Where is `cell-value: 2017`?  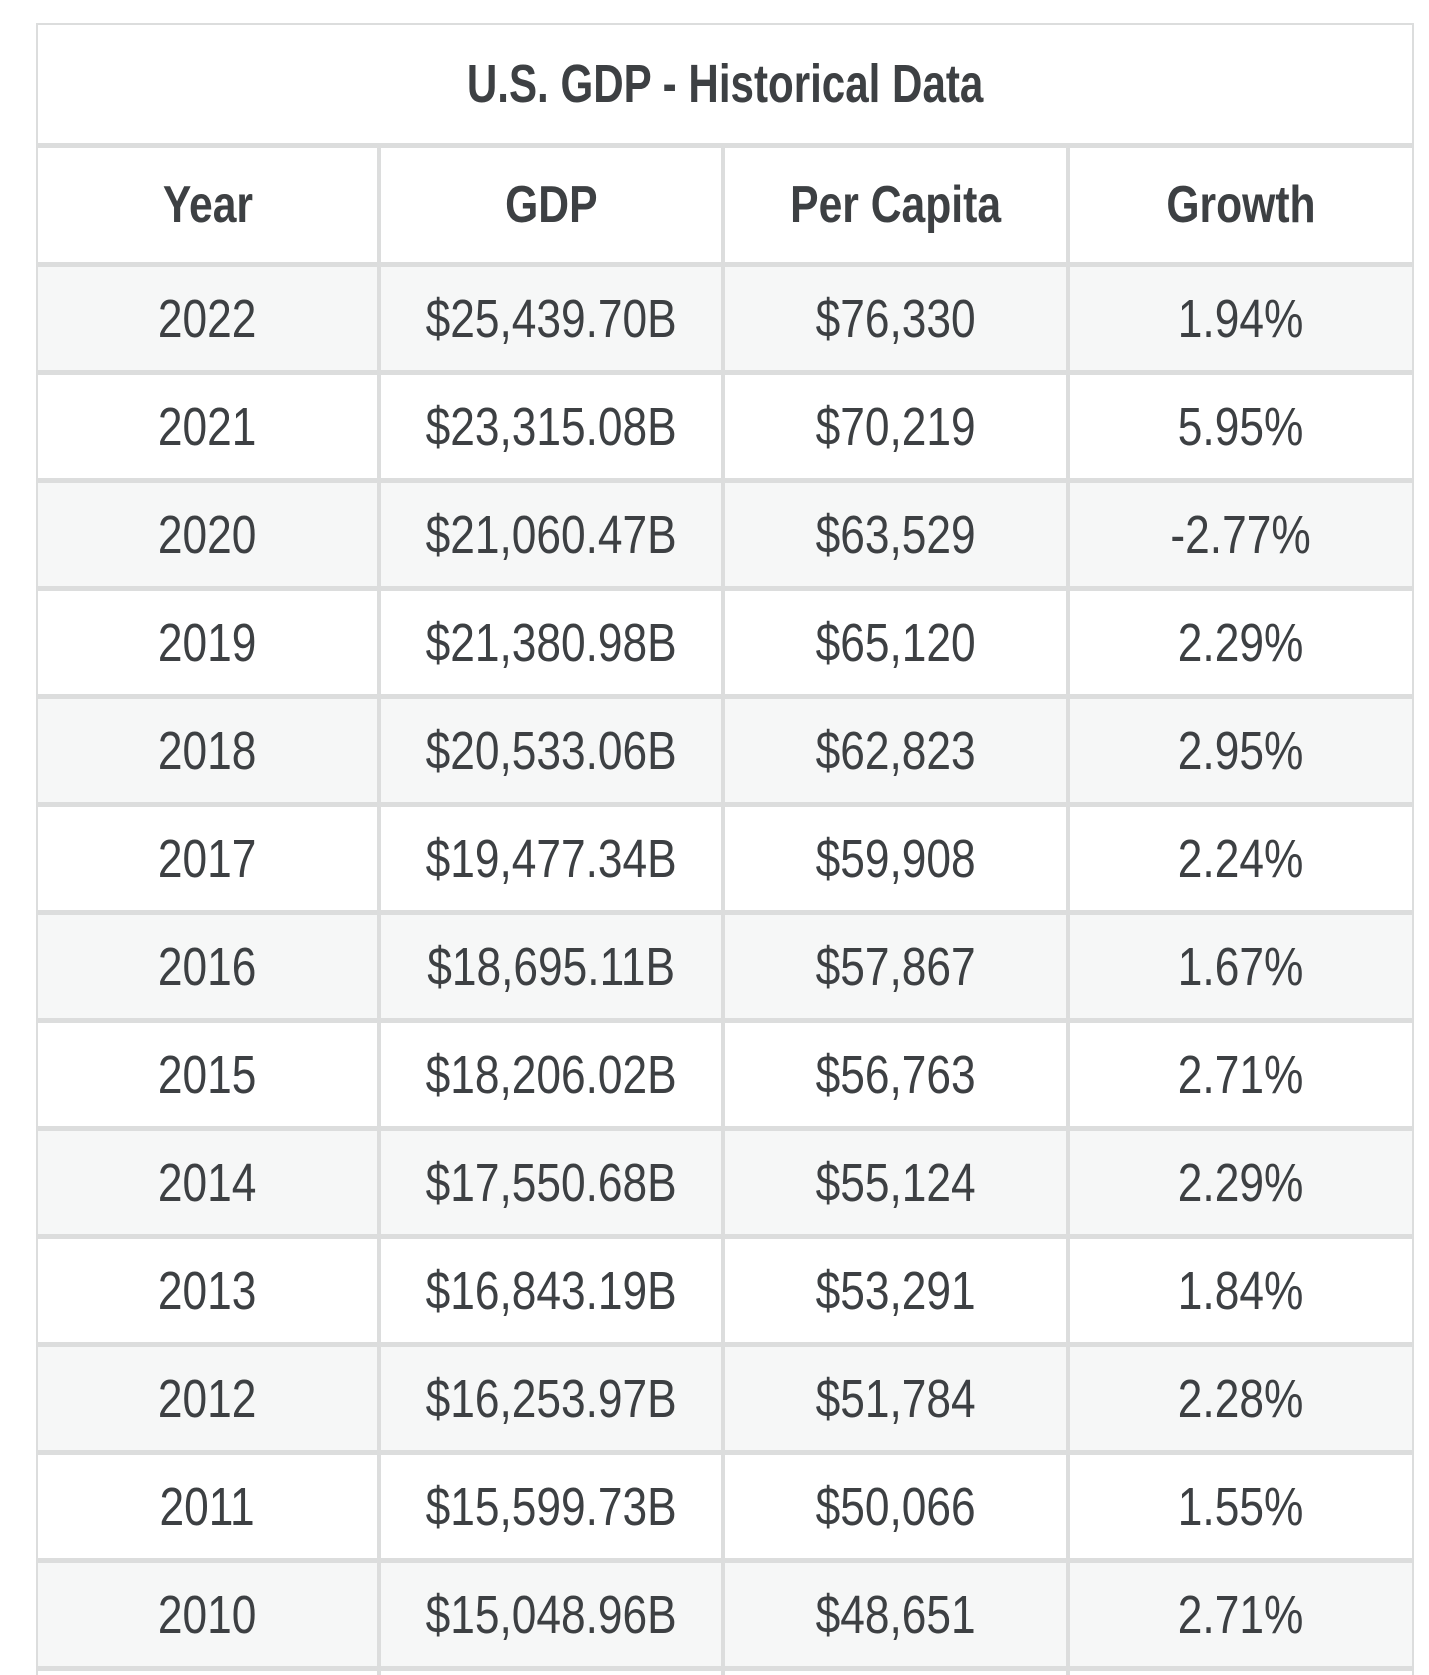
cell-value: 2017 is located at coordinates (207, 858).